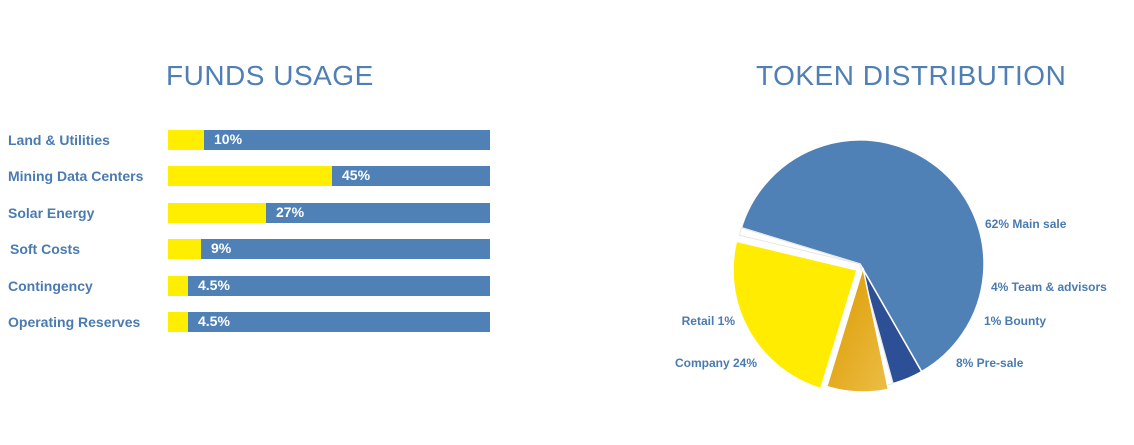 This screenshot has height=445, width=1134. Describe the element at coordinates (329, 249) in the screenshot. I see `bar-track: 9%` at that location.